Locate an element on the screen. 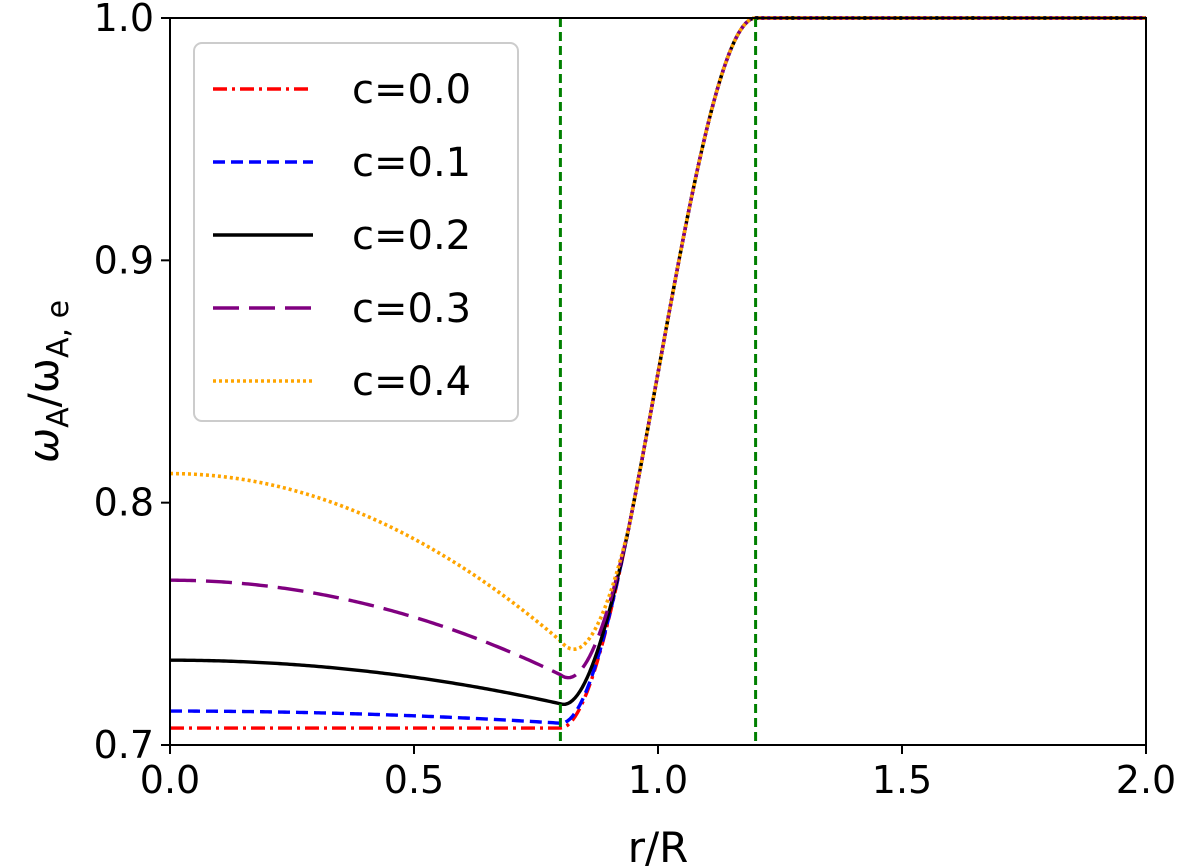 The image size is (1200, 868). legend: c=0.0 c=0.1 c=0.2 c=0.3 c=0.4 is located at coordinates (356, 232).